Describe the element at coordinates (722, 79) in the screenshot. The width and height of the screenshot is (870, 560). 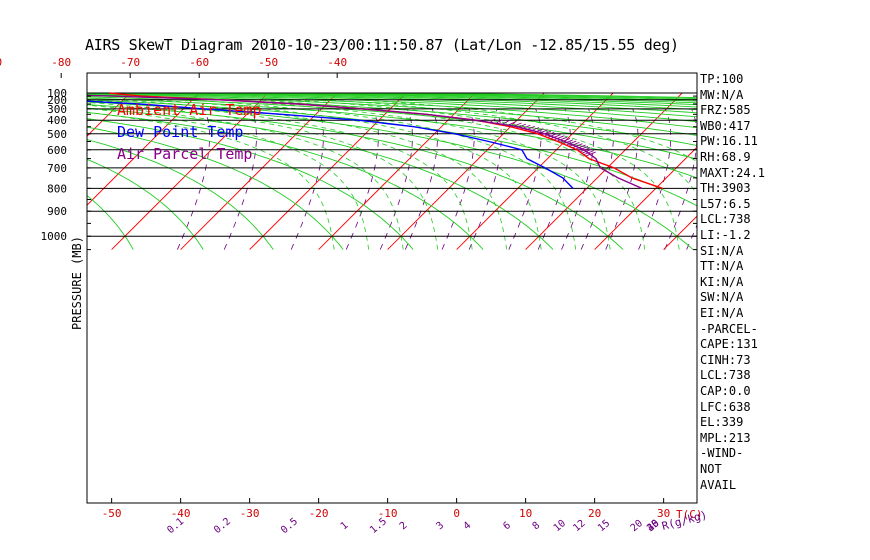
I see `info-line: TP:100` at that location.